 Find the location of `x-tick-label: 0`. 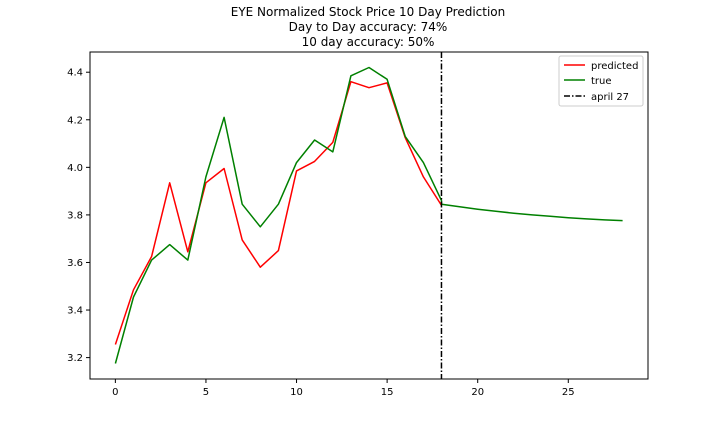

x-tick-label: 0 is located at coordinates (115, 392).